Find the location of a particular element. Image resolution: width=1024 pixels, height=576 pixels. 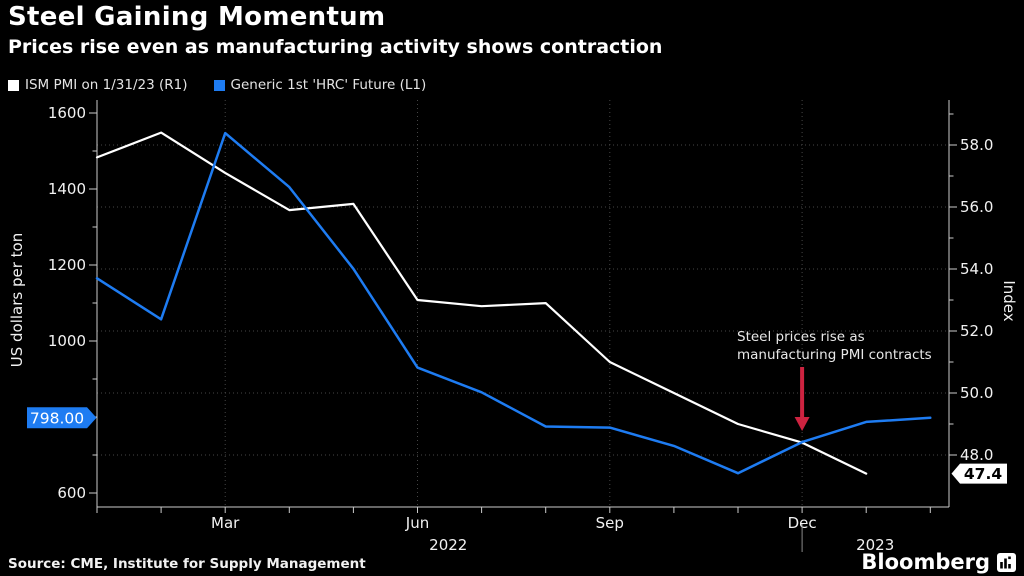

legend-item-ism-pmi: ISM PMI on 1/31/23 (R1) is located at coordinates (98, 85).